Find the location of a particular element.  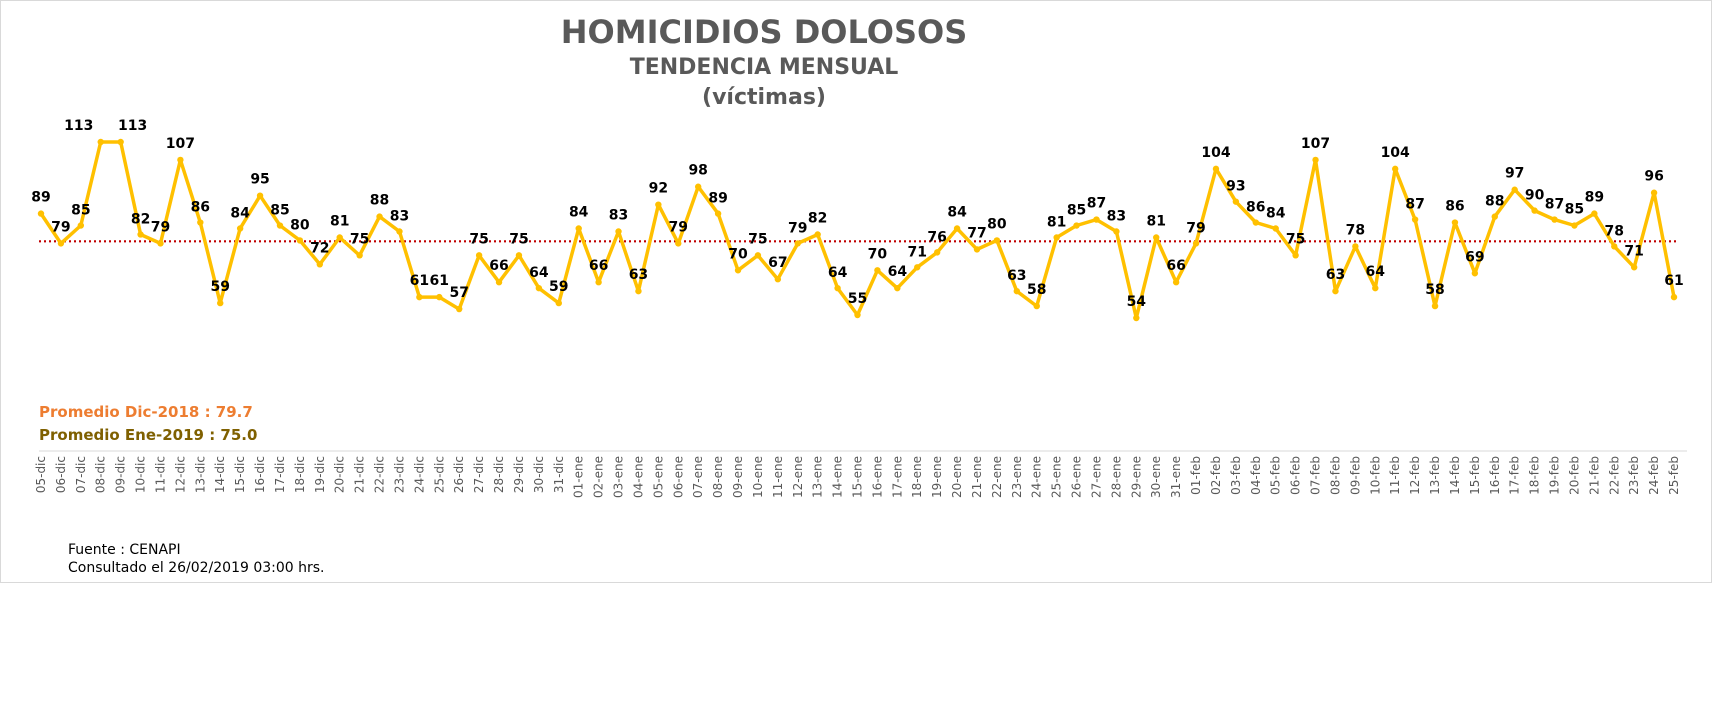

data-point-28-dic is located at coordinates (499, 282).